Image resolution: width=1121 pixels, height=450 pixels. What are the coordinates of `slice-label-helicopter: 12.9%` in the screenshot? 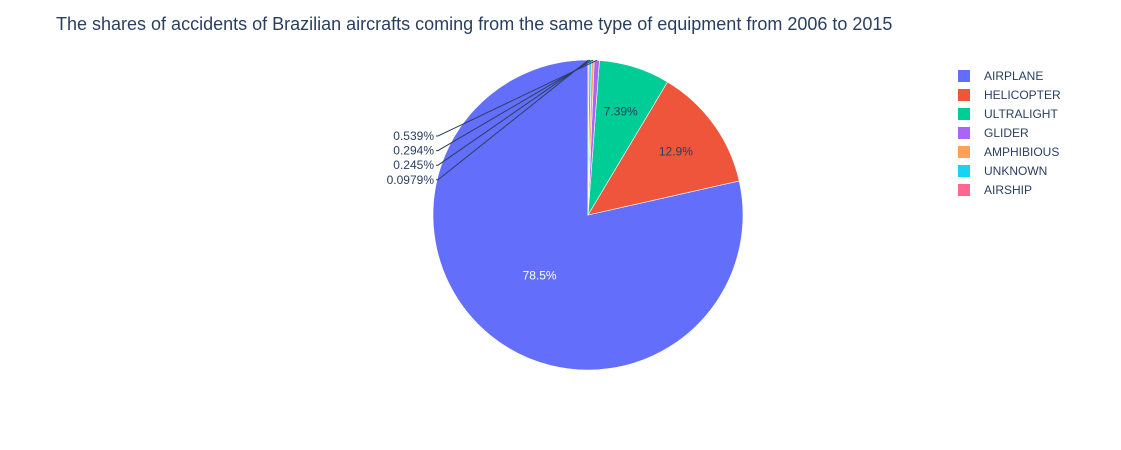 It's located at (676, 151).